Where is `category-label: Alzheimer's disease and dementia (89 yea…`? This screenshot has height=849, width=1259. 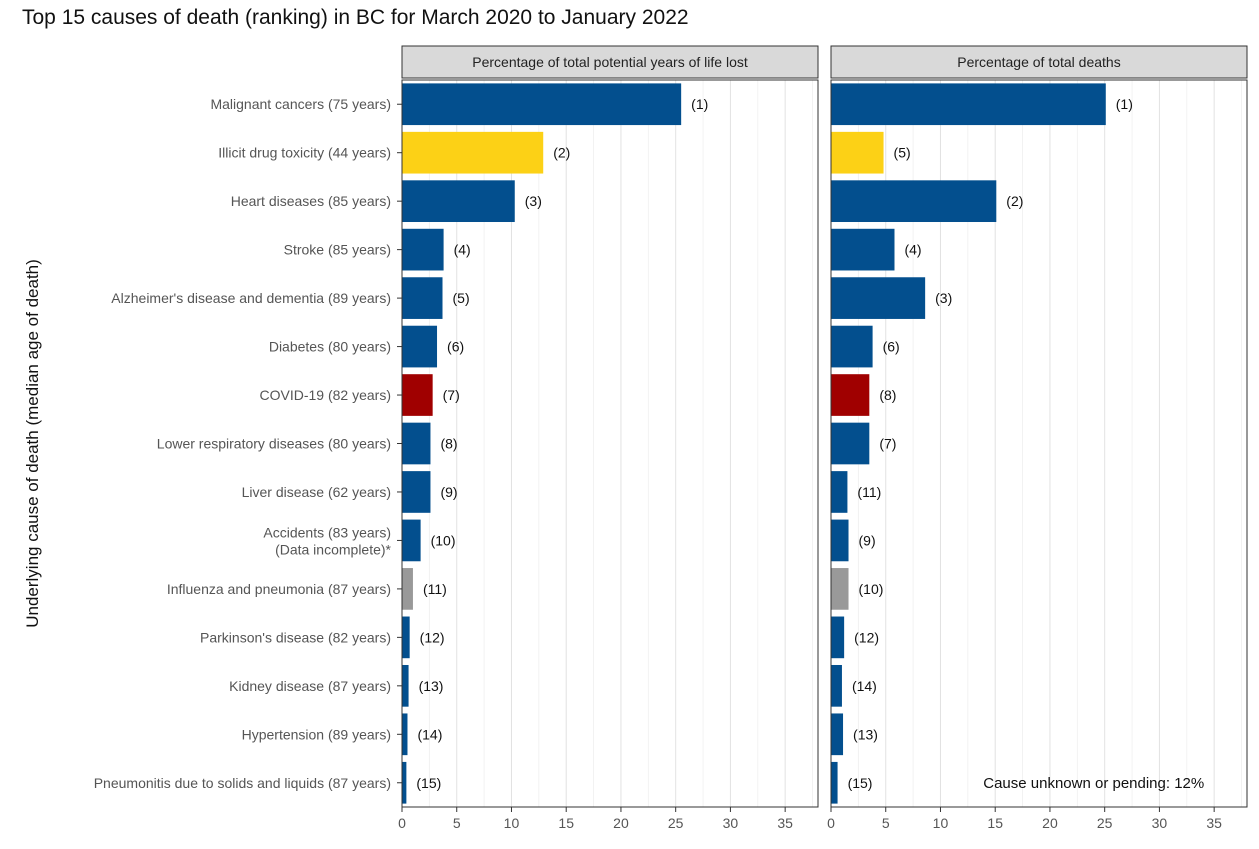 category-label: Alzheimer's disease and dementia (89 yea… is located at coordinates (251, 298).